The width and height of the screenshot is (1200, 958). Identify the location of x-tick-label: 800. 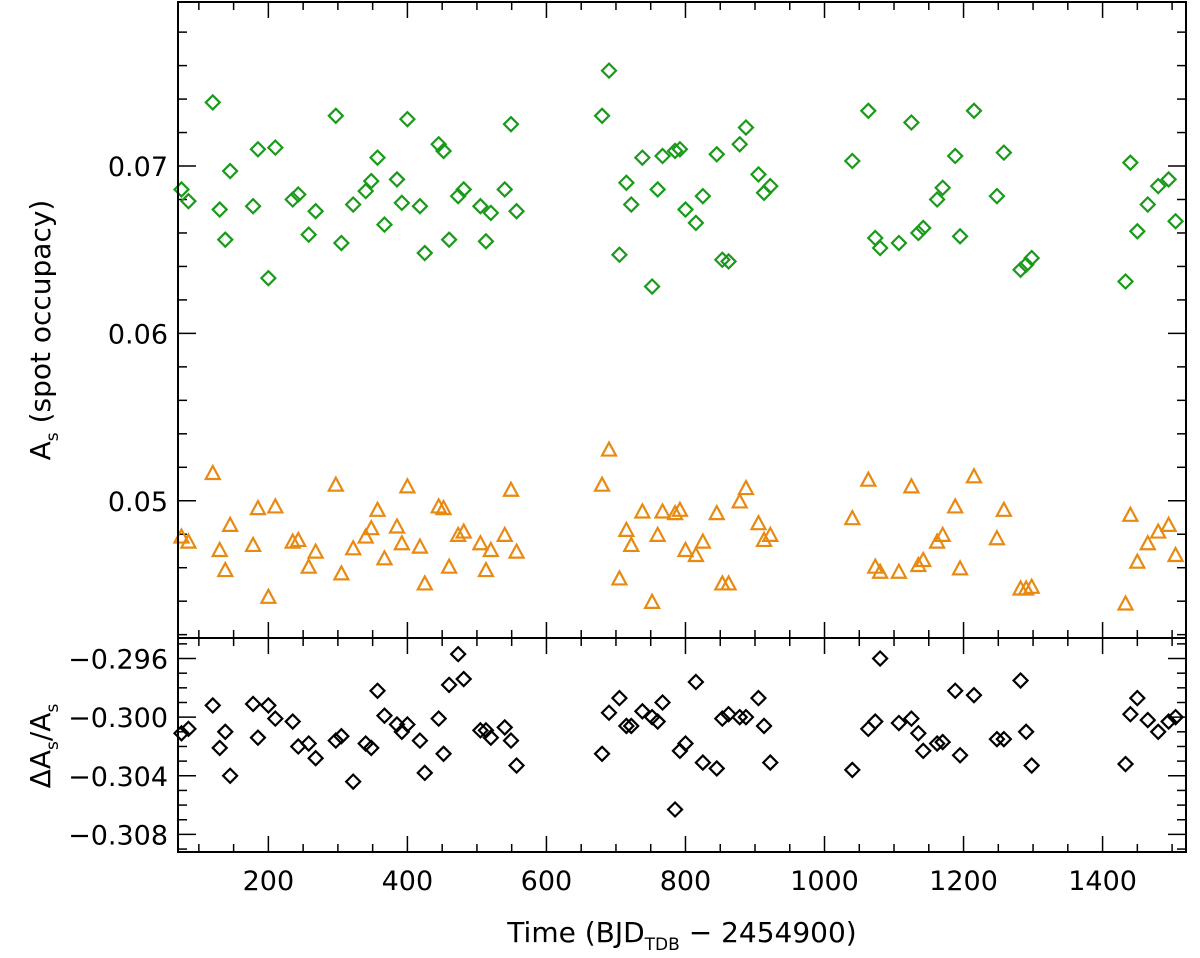
(686, 881).